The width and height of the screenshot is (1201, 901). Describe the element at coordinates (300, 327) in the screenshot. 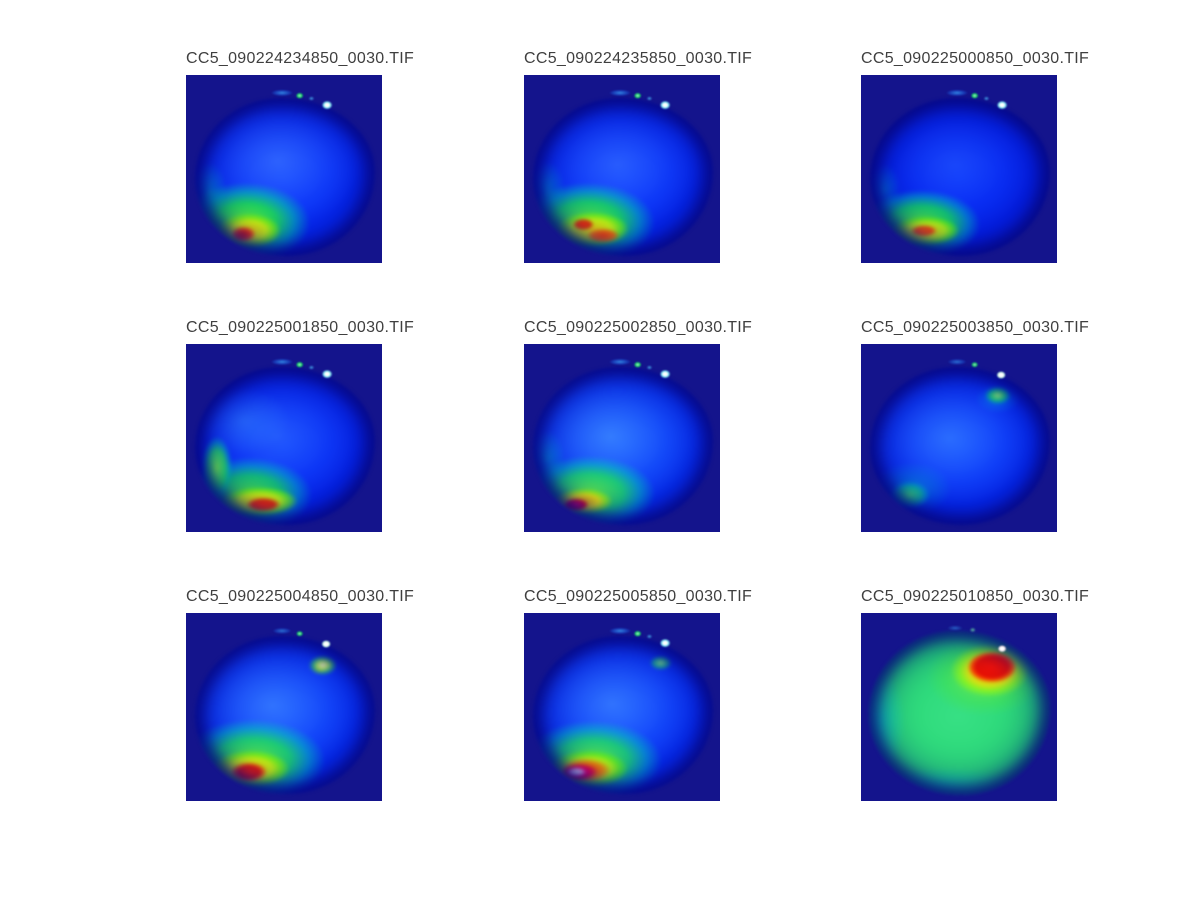

I see `subplot-title: CC5_090225001850_0030.TIF` at that location.